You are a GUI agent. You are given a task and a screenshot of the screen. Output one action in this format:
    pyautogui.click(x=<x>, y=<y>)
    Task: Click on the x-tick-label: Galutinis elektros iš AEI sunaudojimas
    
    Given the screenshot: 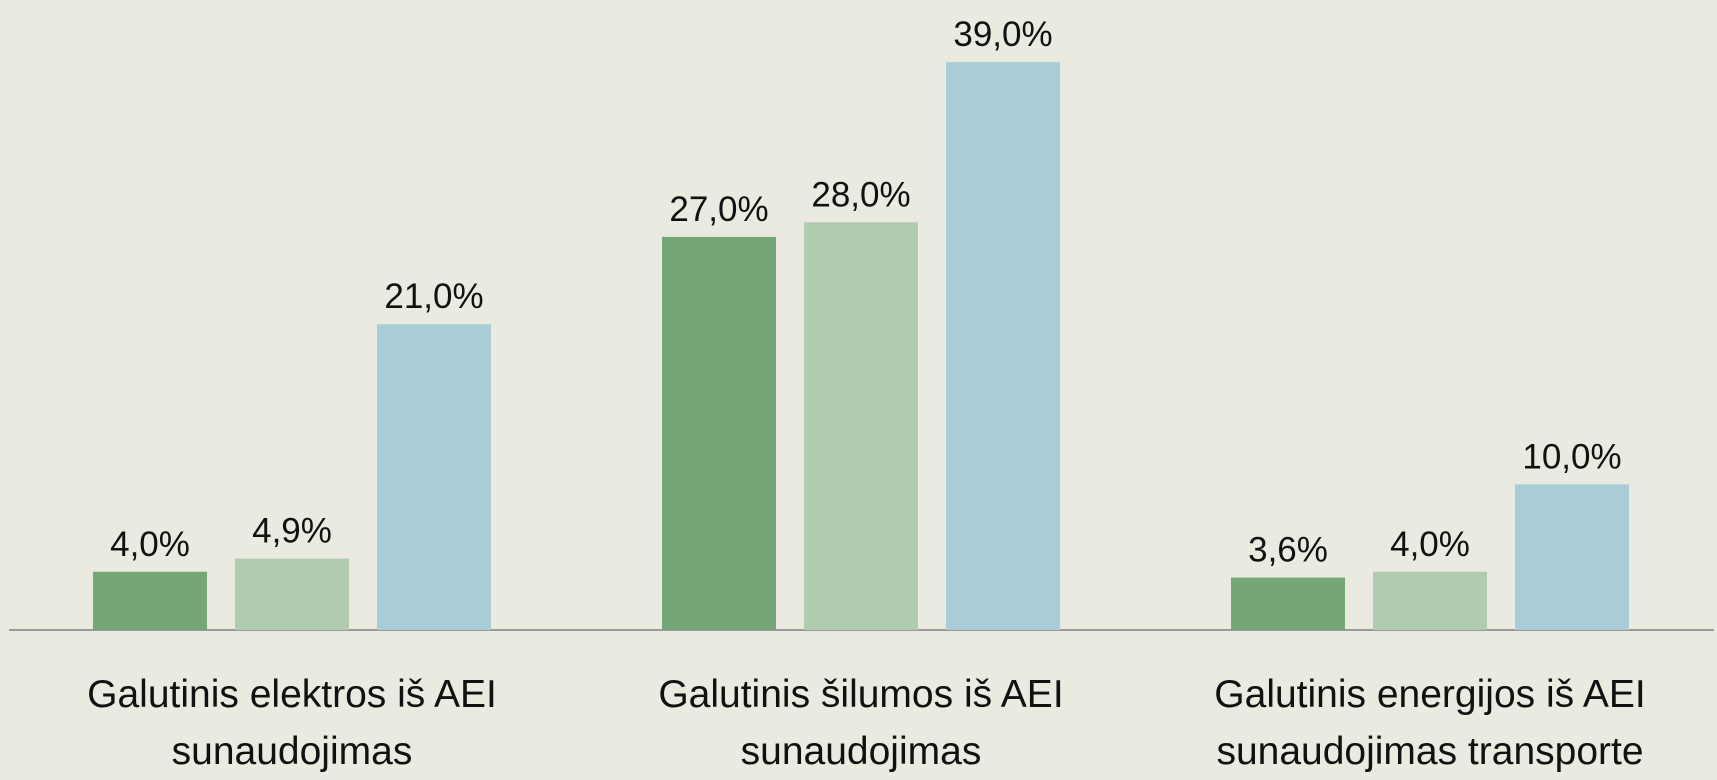 What is the action you would take?
    pyautogui.click(x=292, y=723)
    